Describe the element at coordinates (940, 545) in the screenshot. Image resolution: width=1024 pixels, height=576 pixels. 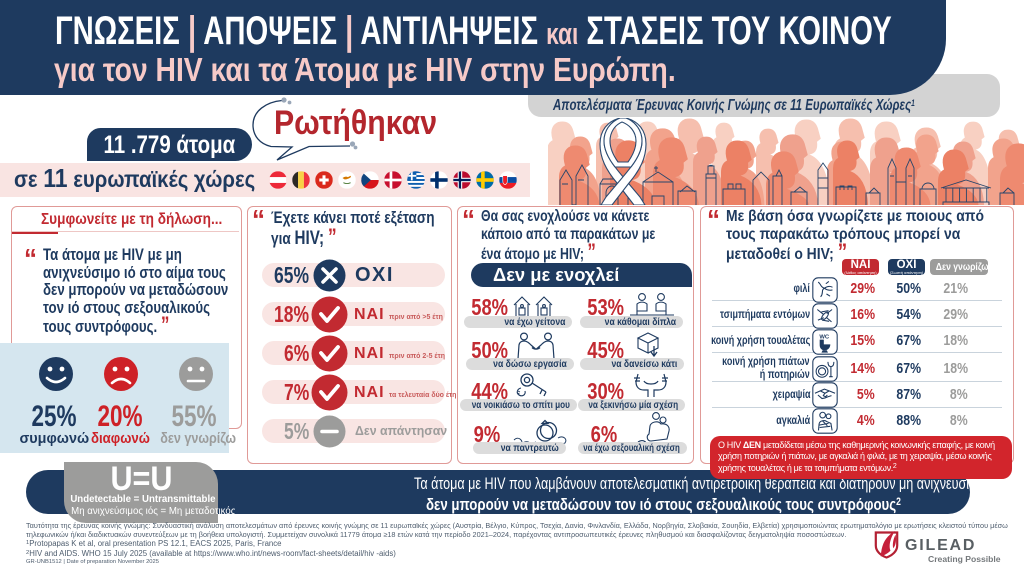
I see `svg-text: GILEAD` at that location.